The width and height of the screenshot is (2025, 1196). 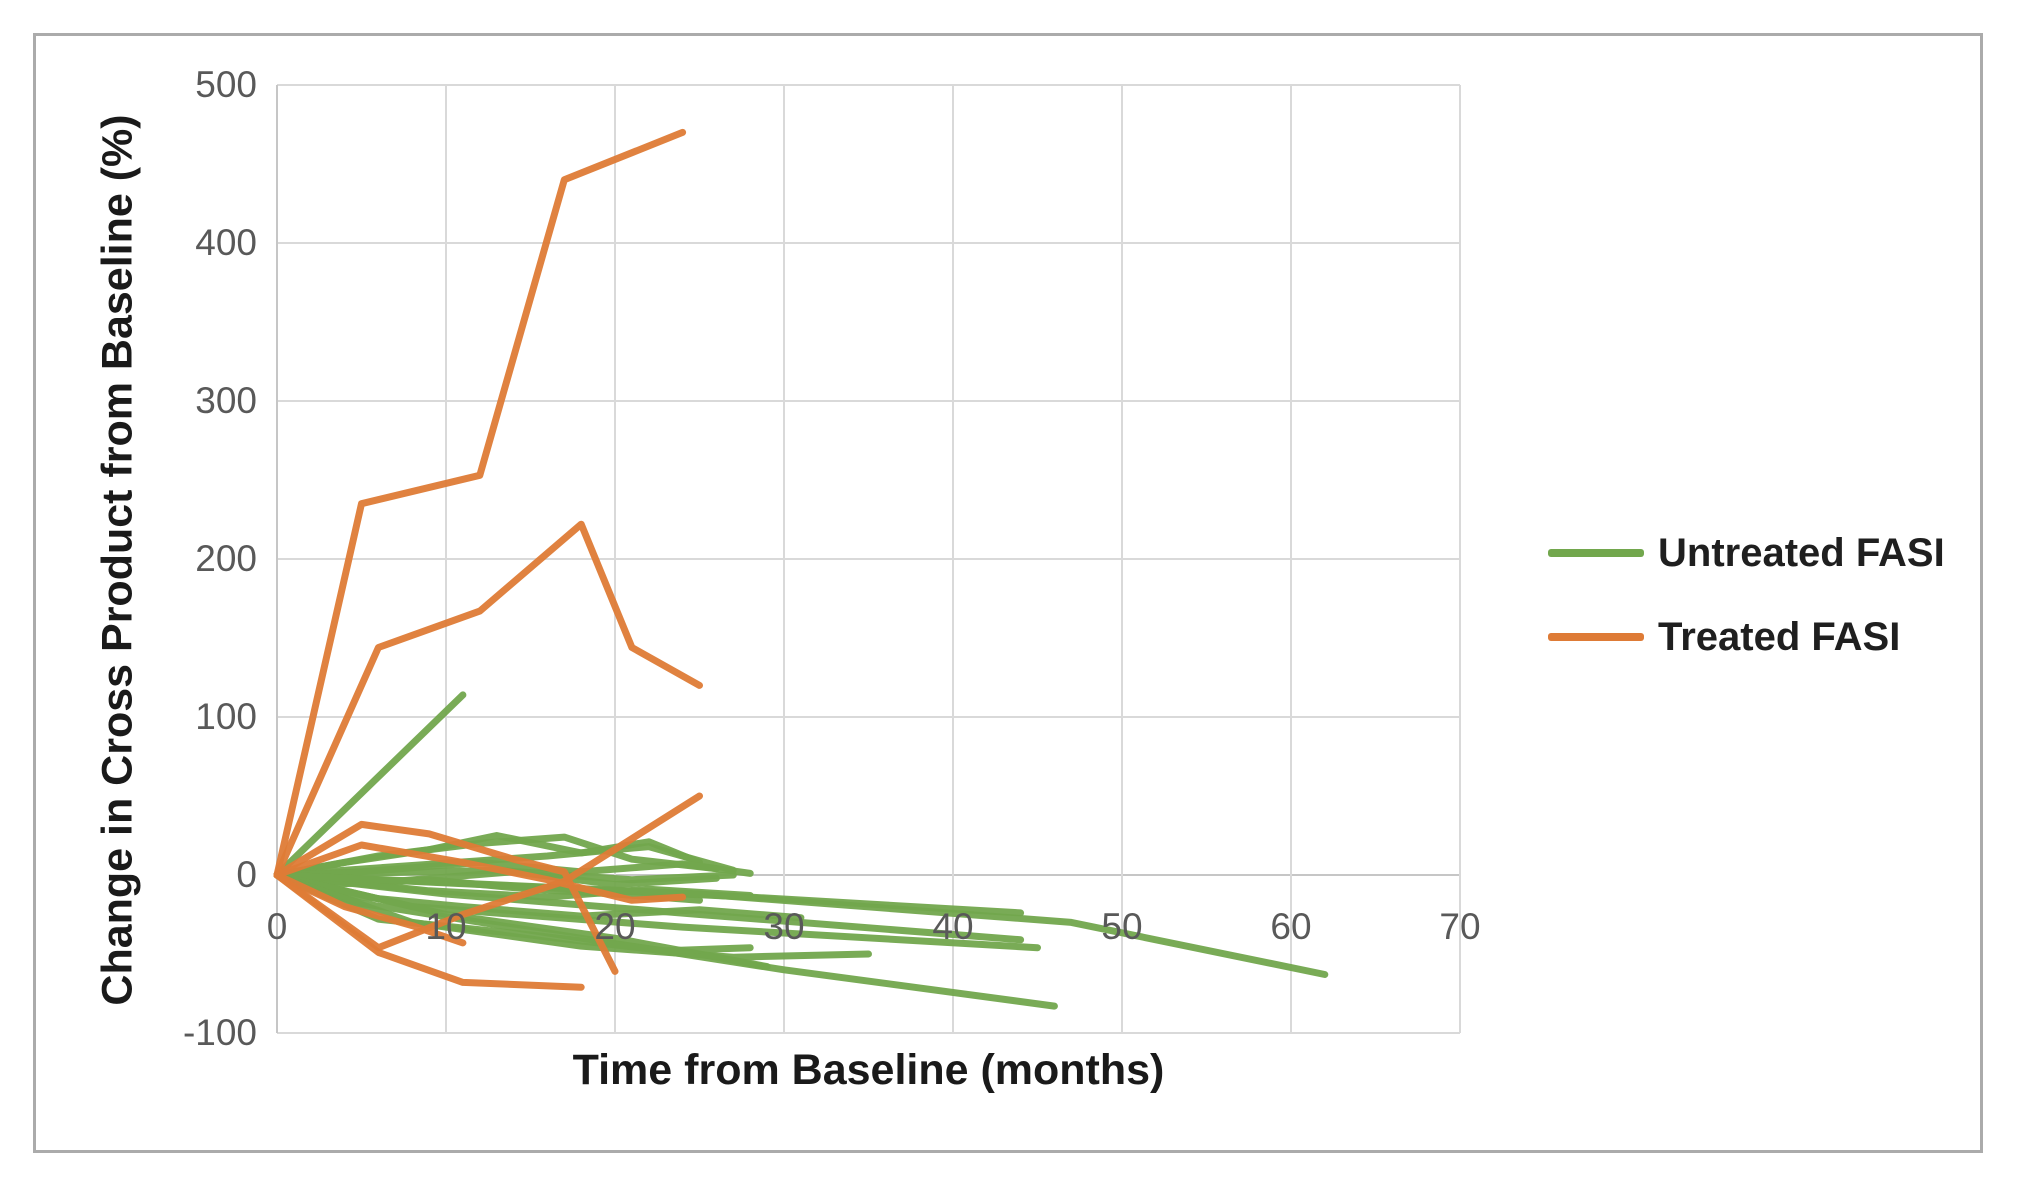 I want to click on y-tick-label-500: 500, so click(x=226, y=84).